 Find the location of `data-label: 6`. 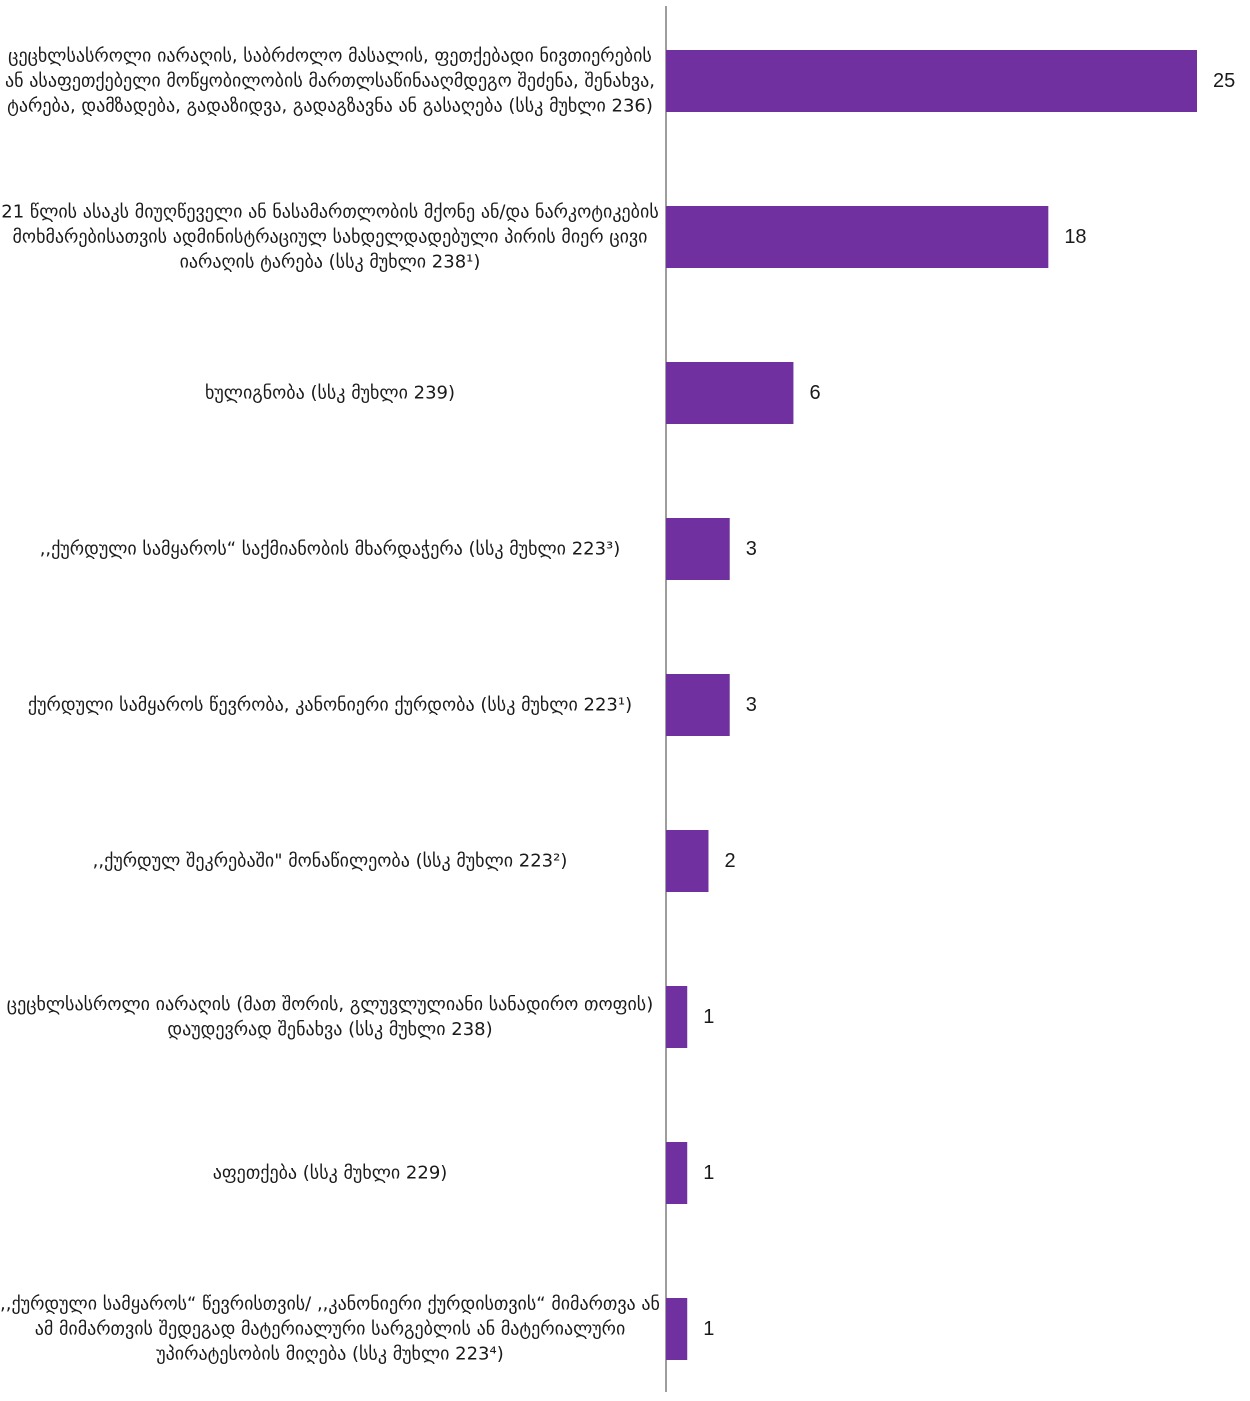

data-label: 6 is located at coordinates (815, 393).